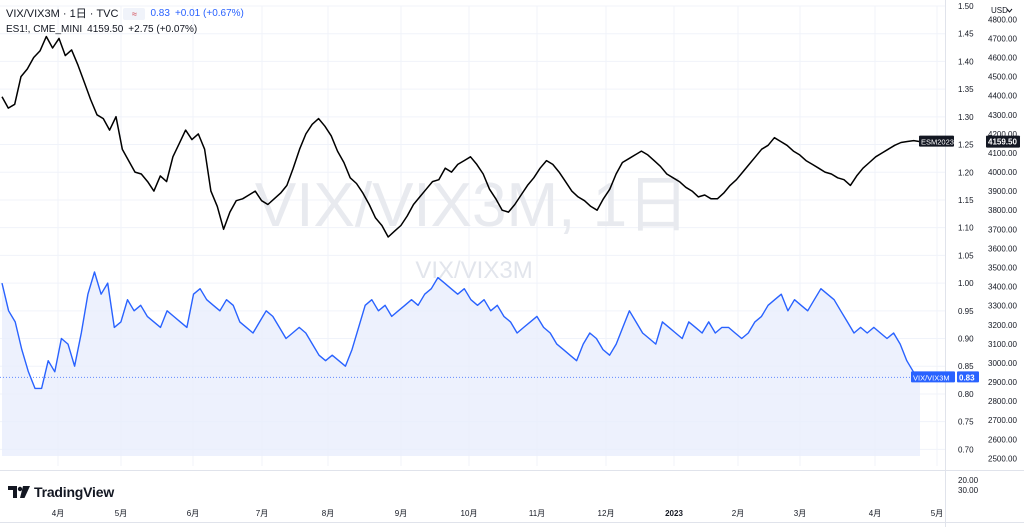  What do you see at coordinates (1002, 19) in the screenshot?
I see `right-scale-tick-label: 4800.00` at bounding box center [1002, 19].